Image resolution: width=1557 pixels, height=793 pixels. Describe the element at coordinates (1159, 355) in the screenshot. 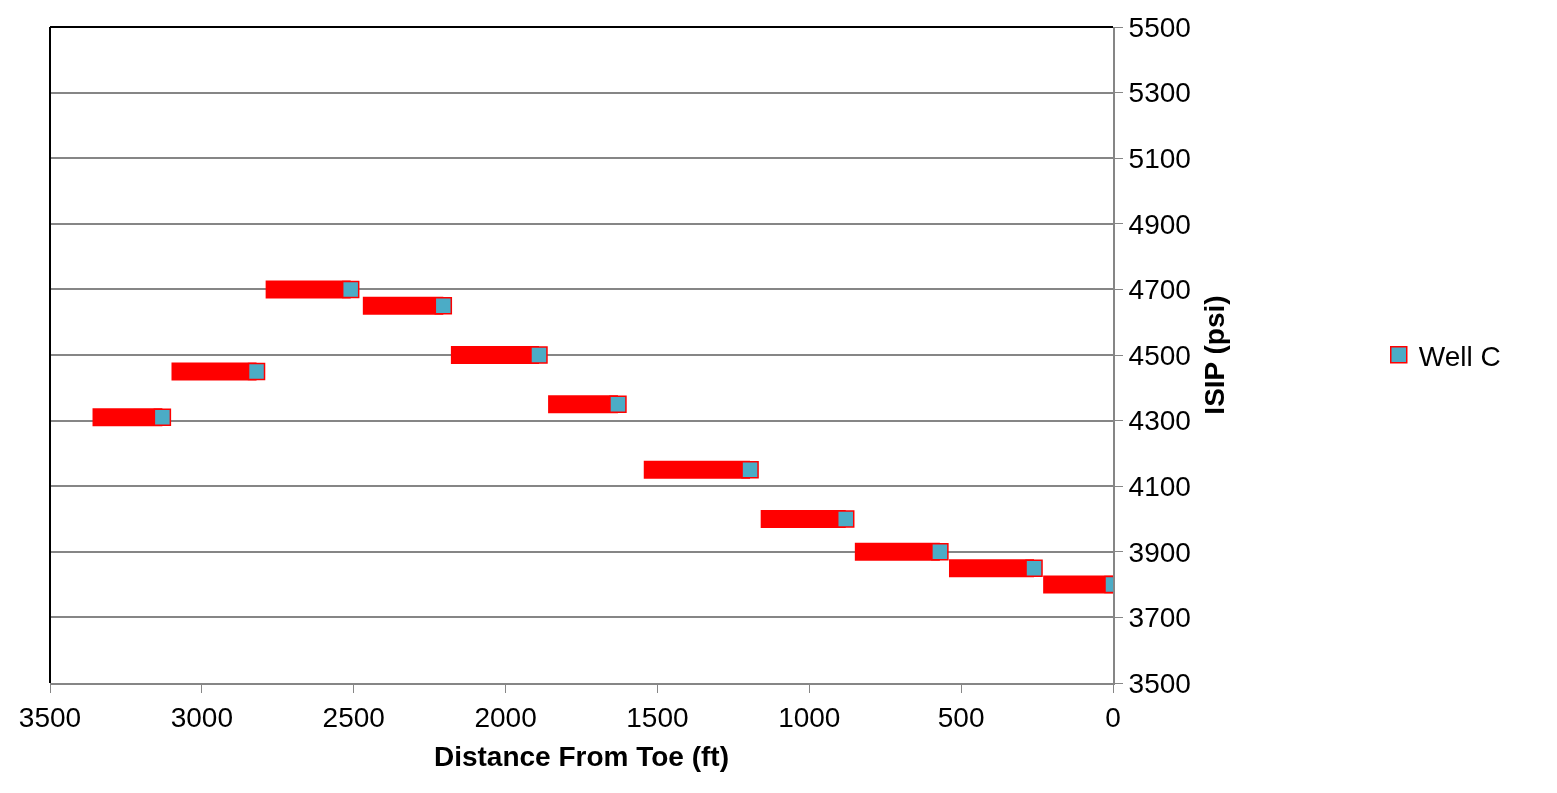

I see `y-tick-label: 4500` at that location.